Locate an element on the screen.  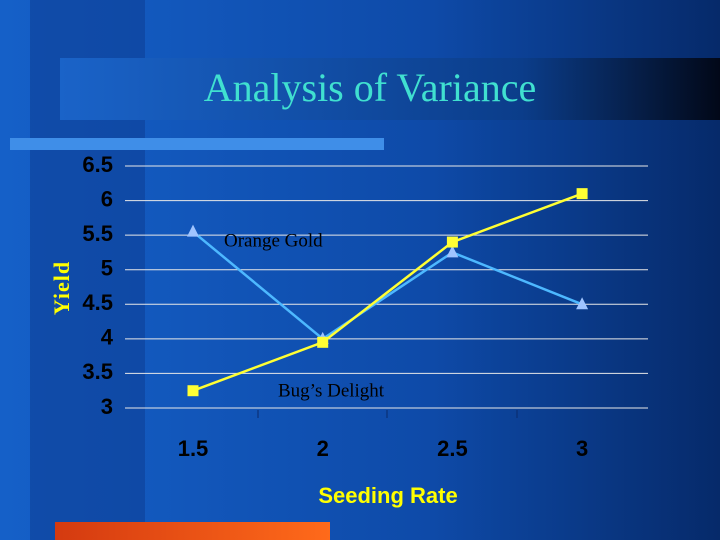
x-tick-label: 2.5 is located at coordinates (452, 448).